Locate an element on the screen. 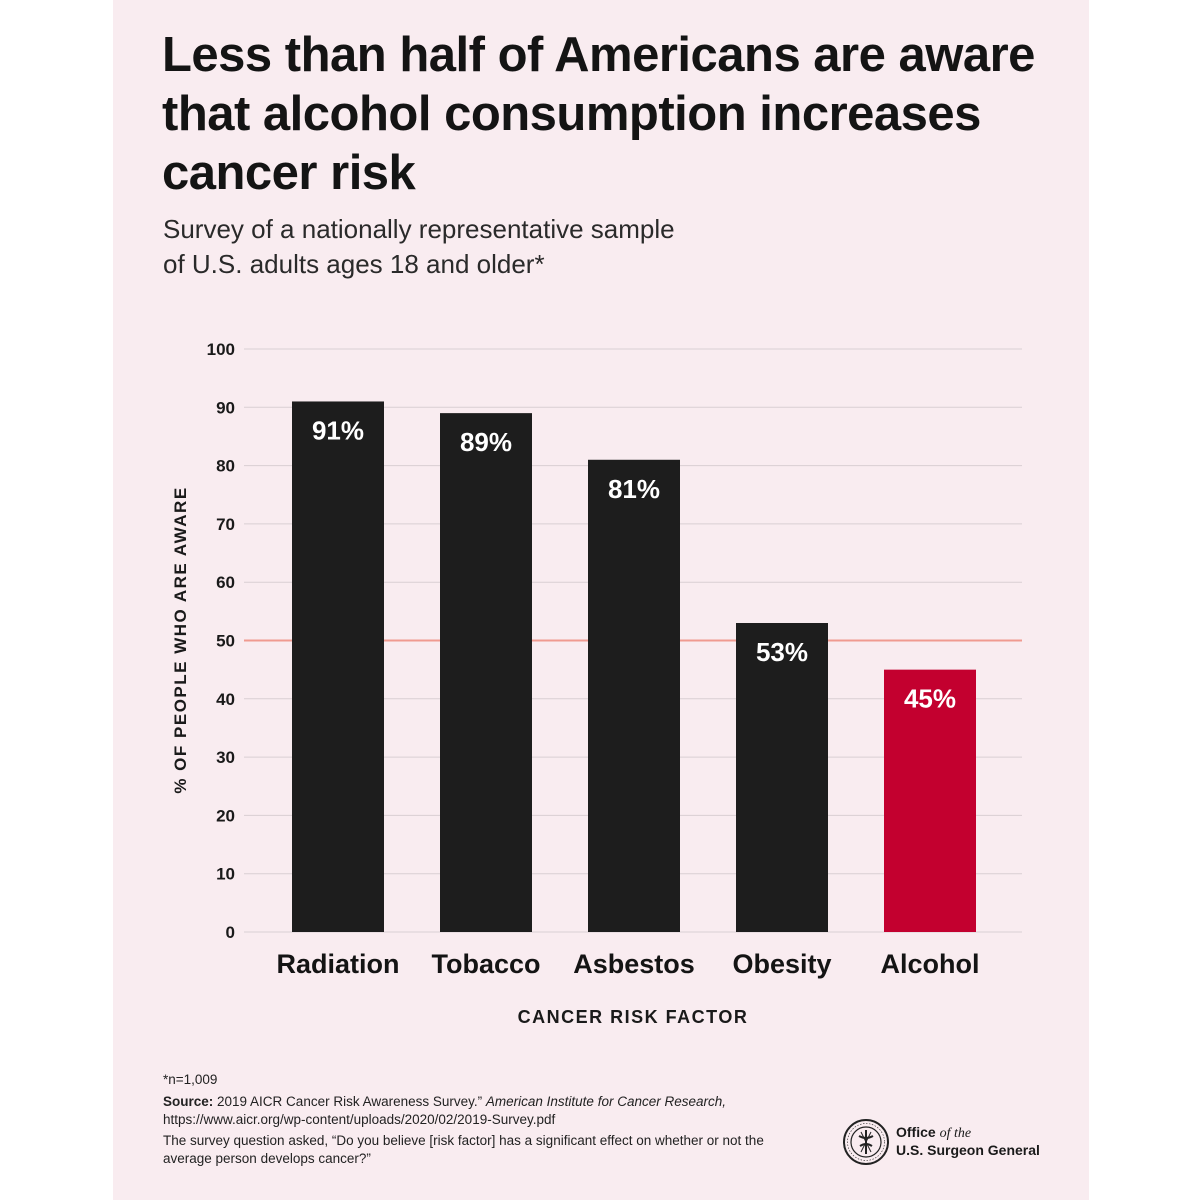  footnote: *n=1,009 is located at coordinates (190, 1079).